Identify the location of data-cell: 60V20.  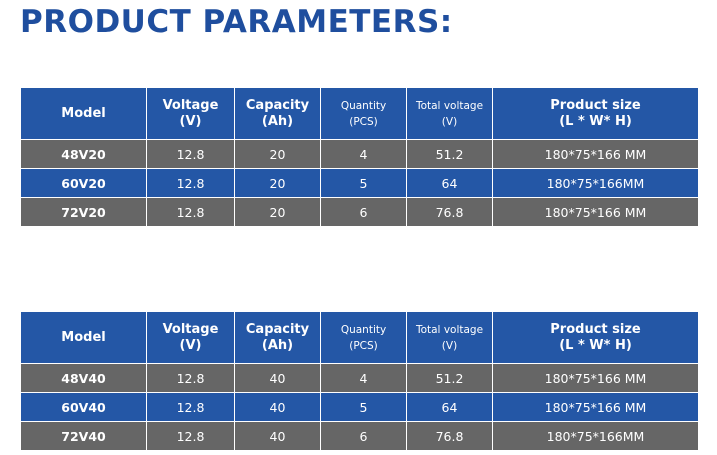
(83, 183).